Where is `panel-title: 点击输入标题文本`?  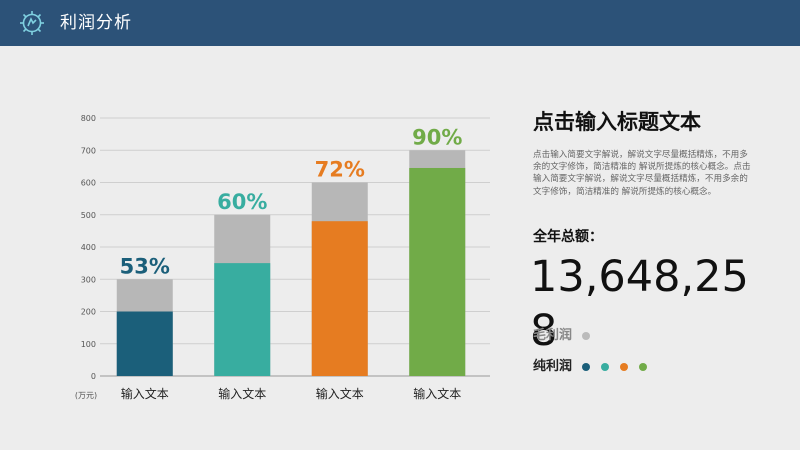
panel-title: 点击输入标题文本 is located at coordinates (617, 122).